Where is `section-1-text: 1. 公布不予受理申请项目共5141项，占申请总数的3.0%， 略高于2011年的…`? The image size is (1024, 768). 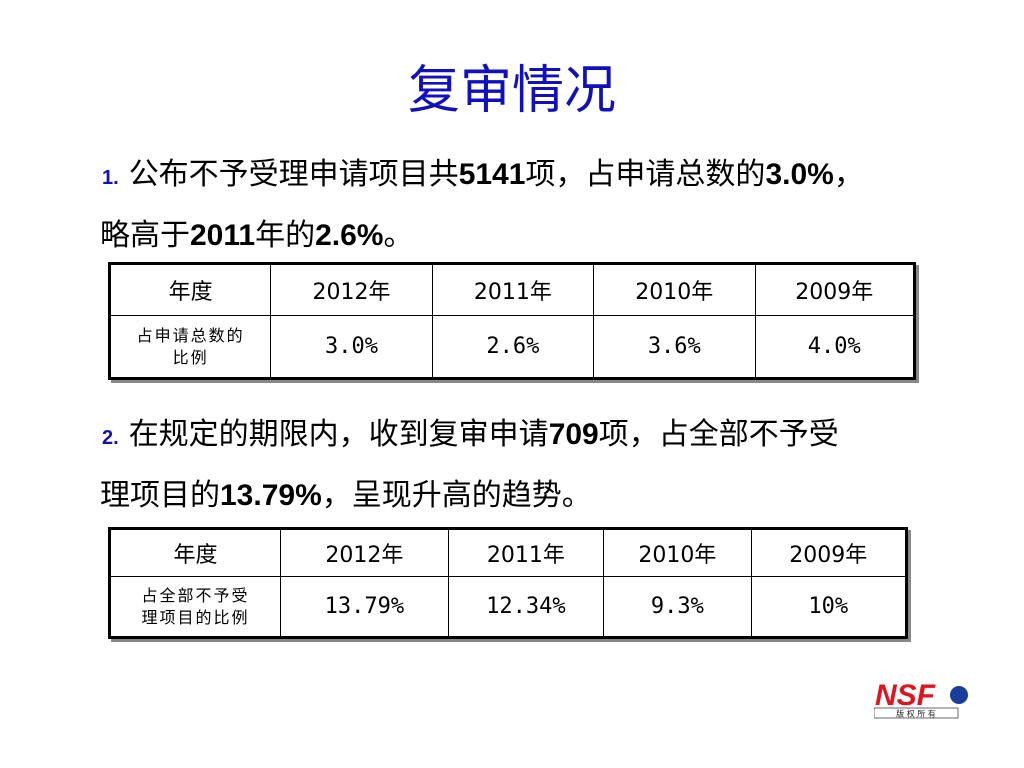 section-1-text: 1. 公布不予受理申请项目共5141项，占申请总数的3.0%， 略高于2011年的… is located at coordinates (482, 205).